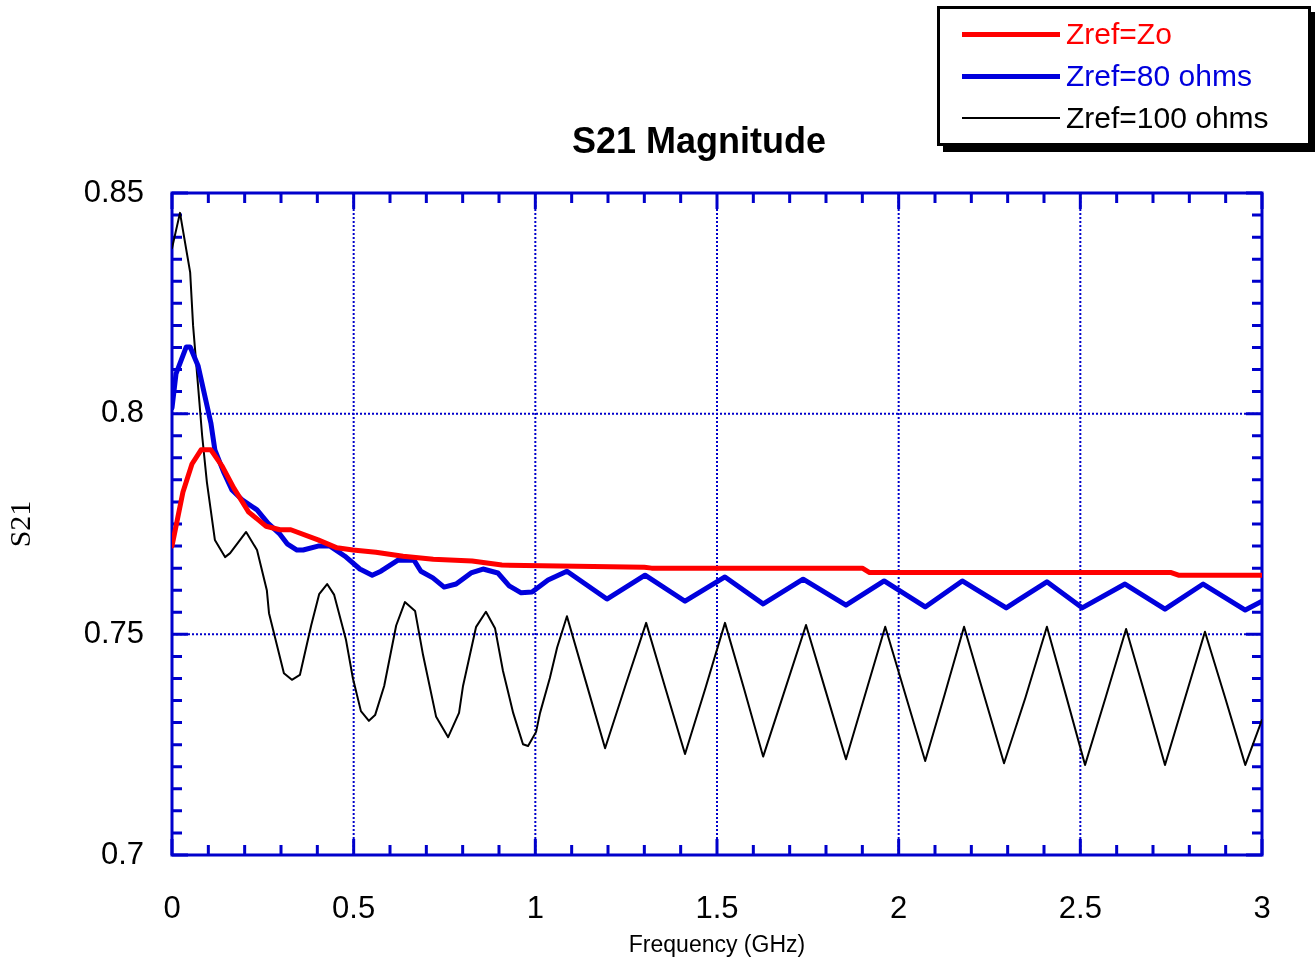 This screenshot has height=963, width=1315. I want to click on y-tick-label: 0.85, so click(113, 191).